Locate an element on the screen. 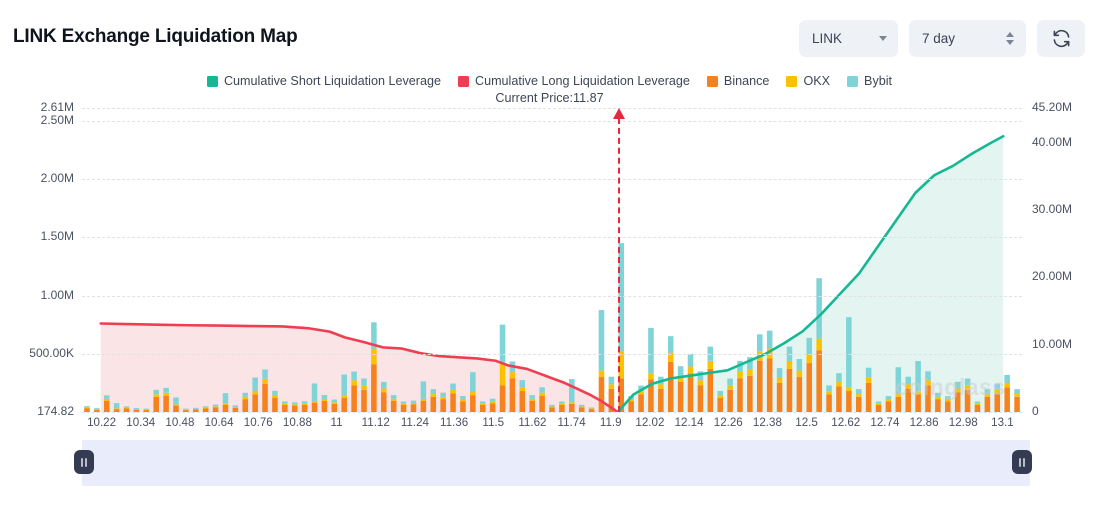  stepper-down-icon is located at coordinates (1010, 42).